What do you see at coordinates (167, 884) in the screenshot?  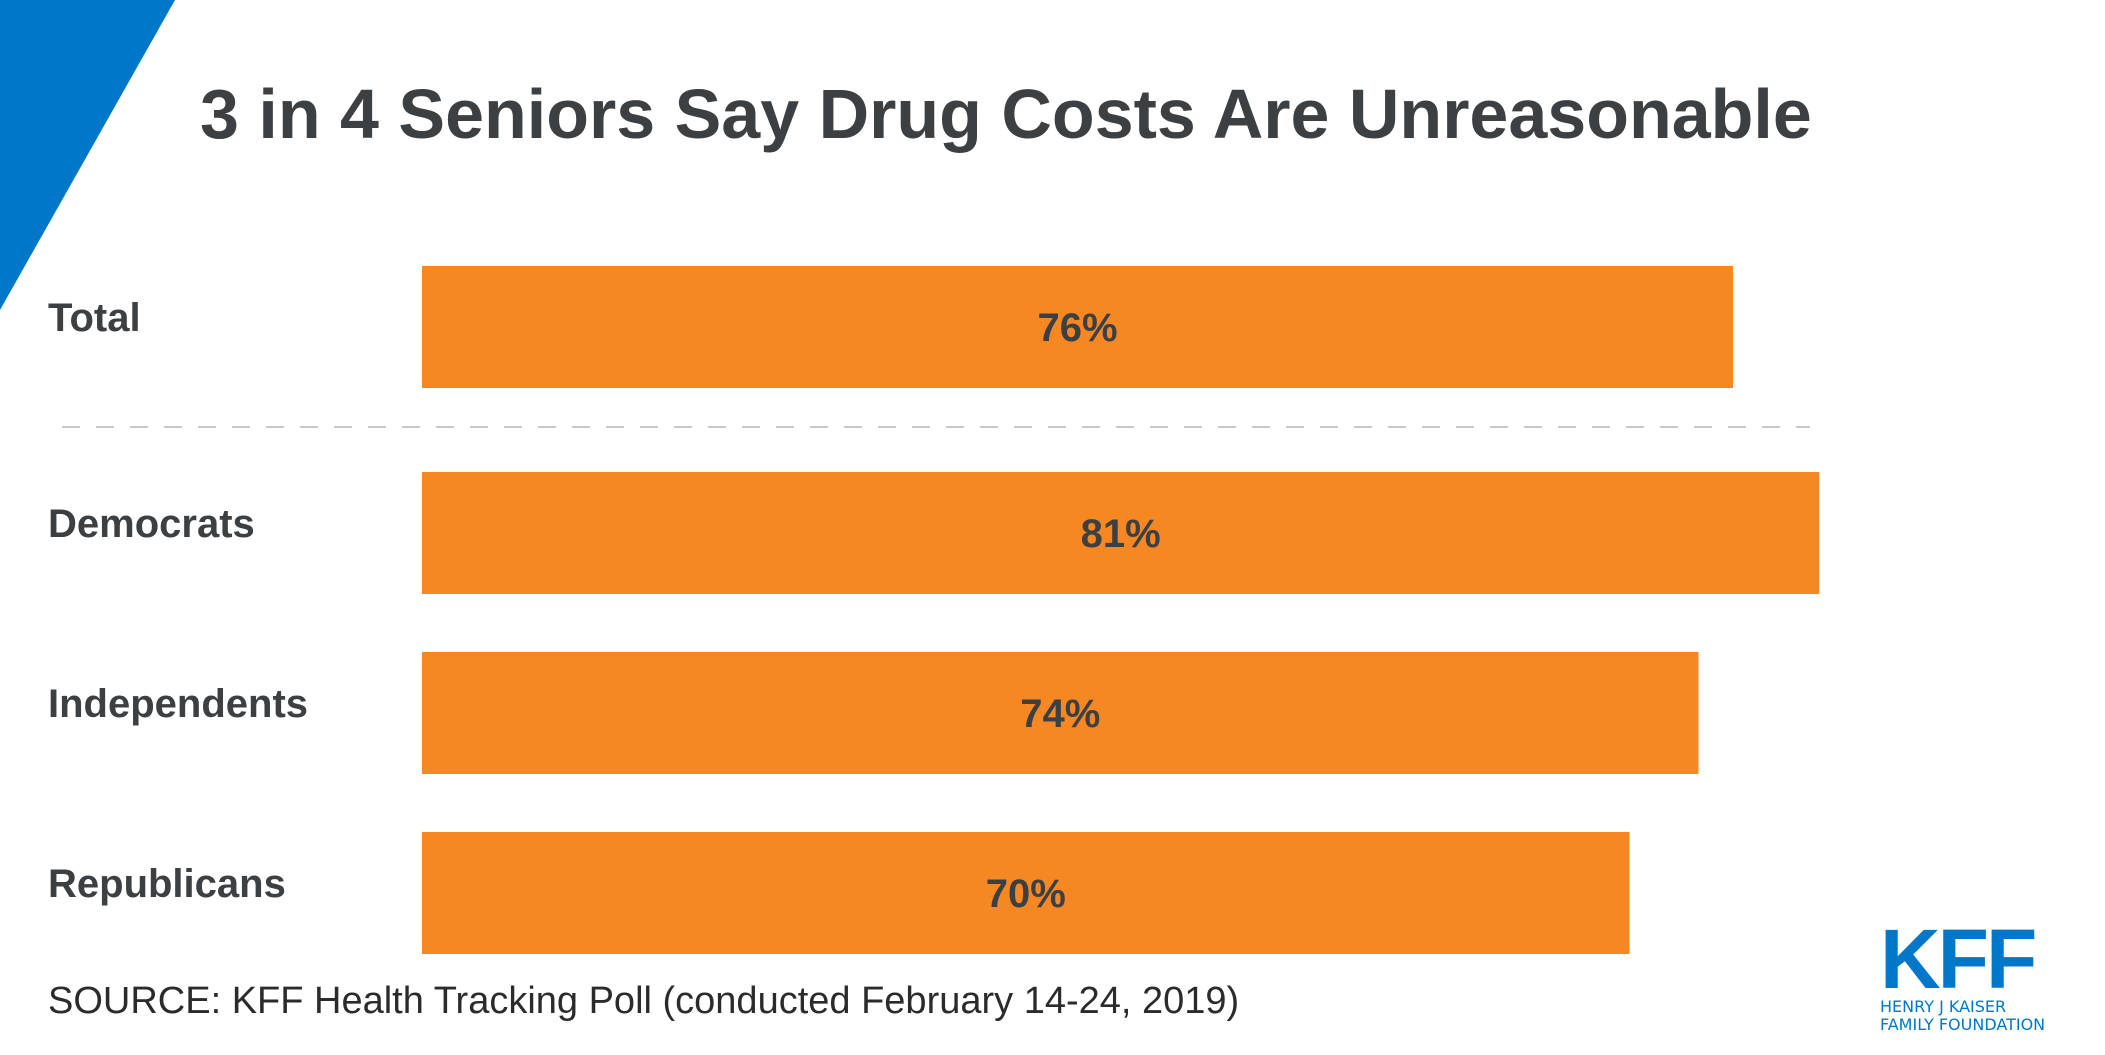 I see `category-label-republicans: Republicans` at bounding box center [167, 884].